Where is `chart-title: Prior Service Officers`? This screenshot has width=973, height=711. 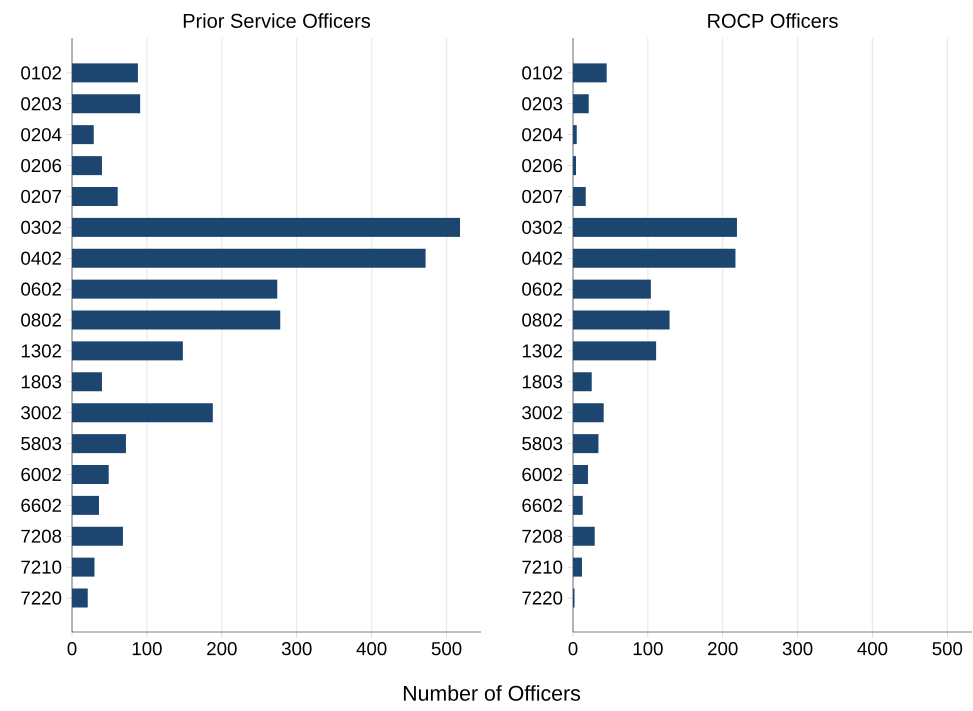
chart-title: Prior Service Officers is located at coordinates (277, 20).